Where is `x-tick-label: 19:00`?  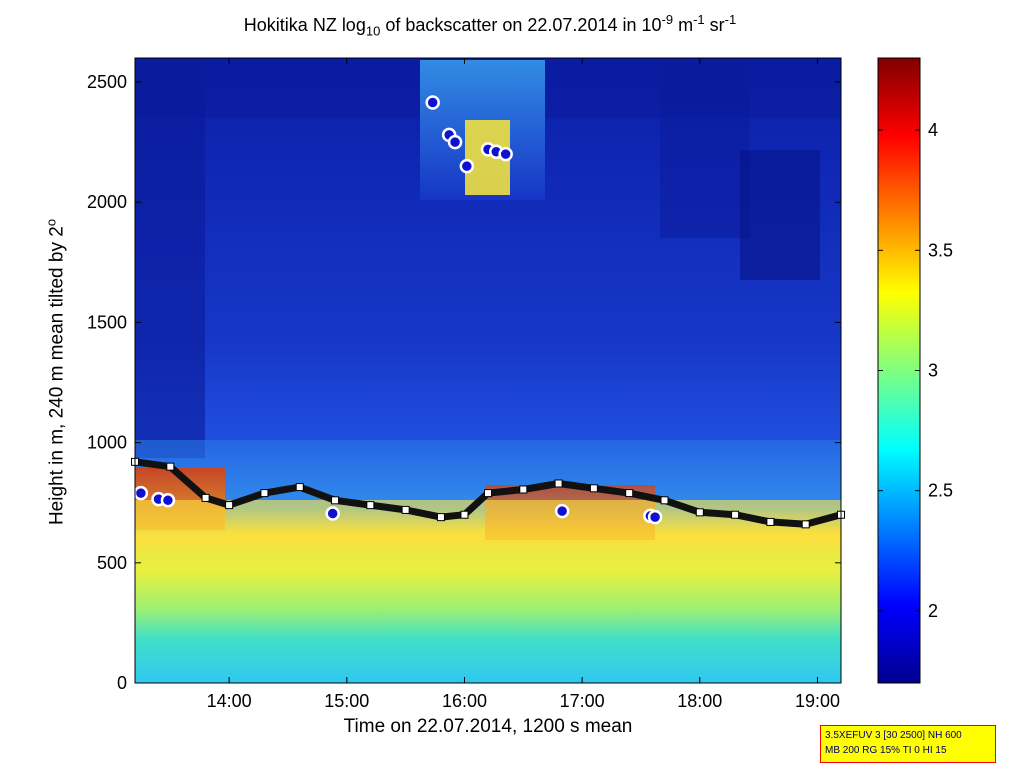
x-tick-label: 19:00 is located at coordinates (817, 701).